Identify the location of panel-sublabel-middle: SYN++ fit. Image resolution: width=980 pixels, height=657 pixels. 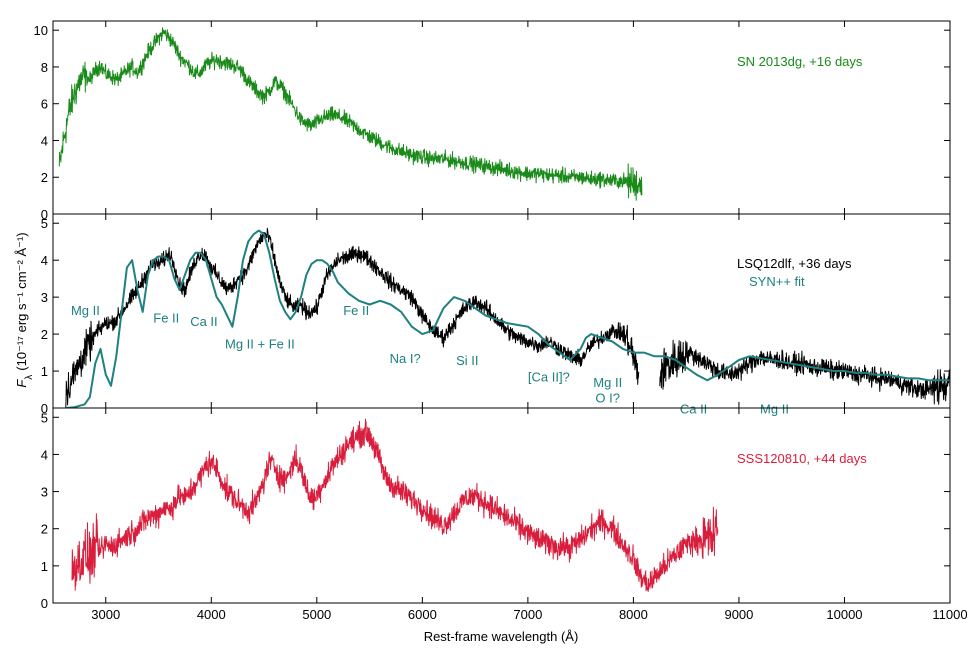
(777, 281).